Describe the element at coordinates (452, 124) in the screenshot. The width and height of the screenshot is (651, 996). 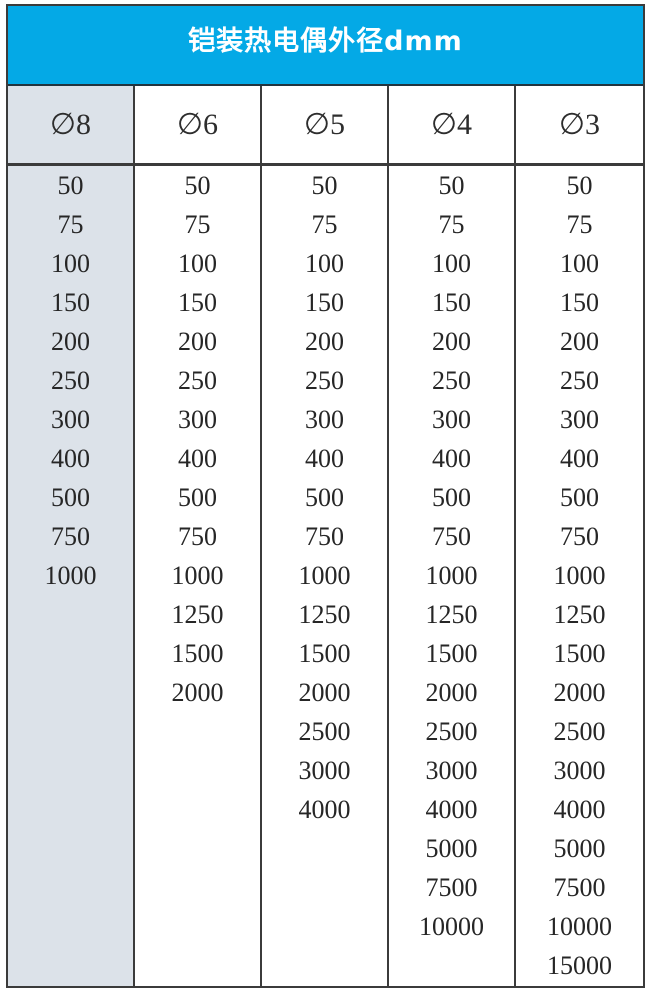
I see `column-header-phi4: ∅4` at that location.